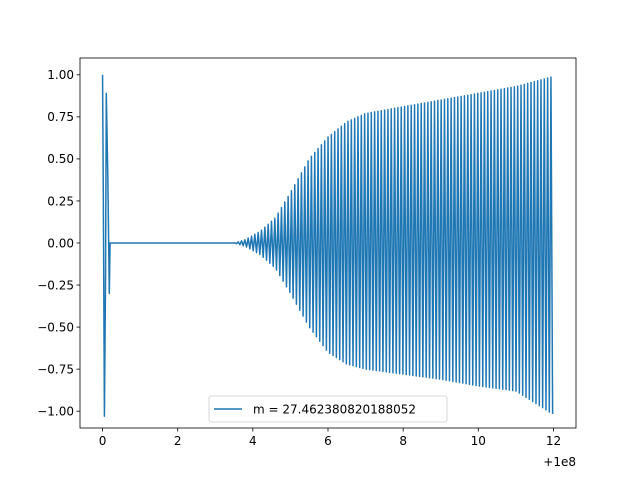 Image resolution: width=640 pixels, height=480 pixels. Describe the element at coordinates (553, 441) in the screenshot. I see `x-tick-label: 12` at that location.